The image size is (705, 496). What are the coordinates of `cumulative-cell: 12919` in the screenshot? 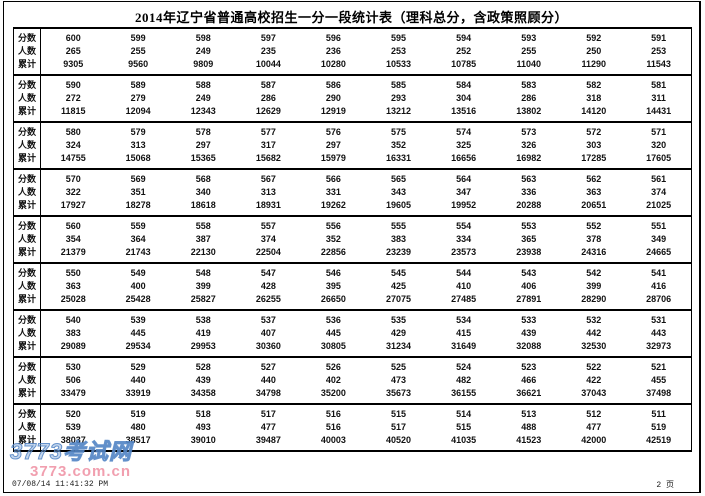 It's located at (333, 114).